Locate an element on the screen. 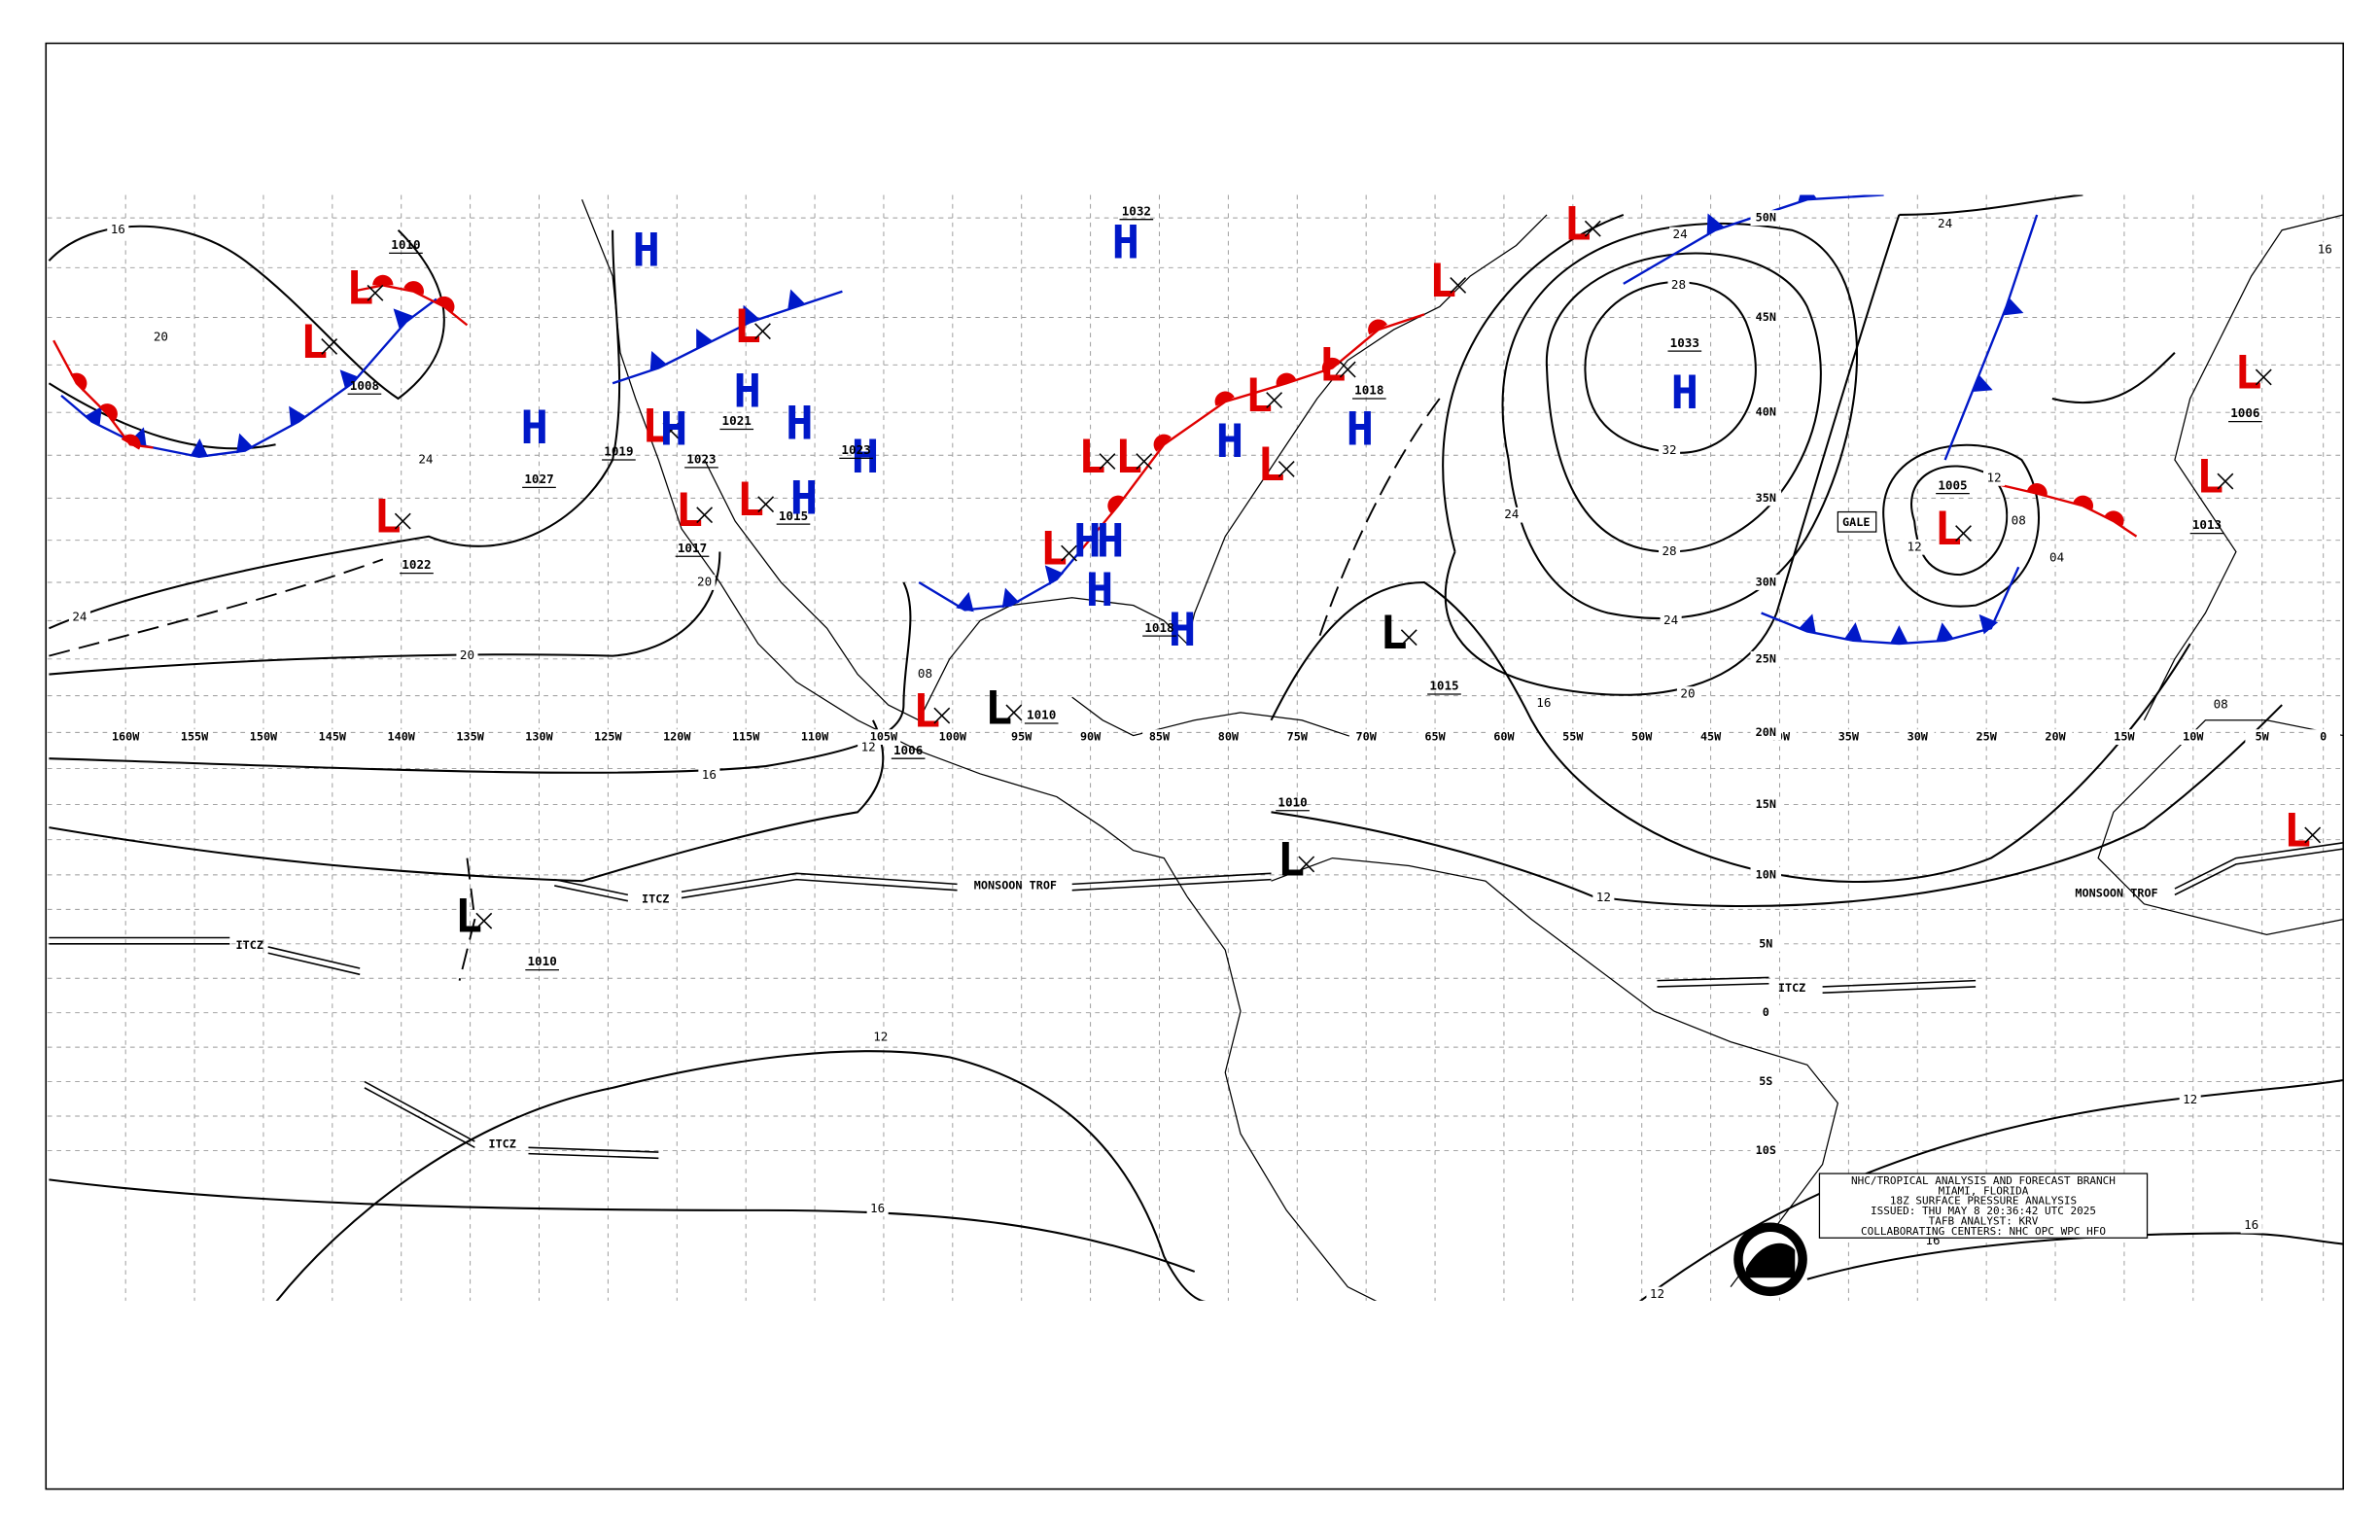 The height and width of the screenshot is (1540, 2380). lon-label: 0 is located at coordinates (2323, 737).